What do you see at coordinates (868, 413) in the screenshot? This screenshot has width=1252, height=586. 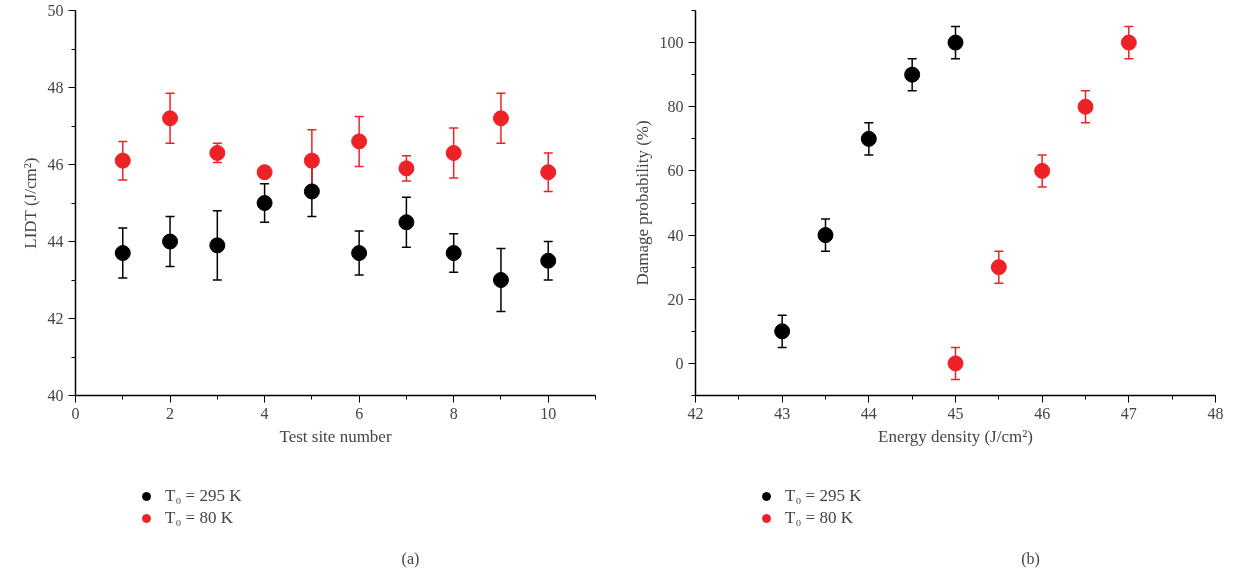 I see `x-tick-label: 44` at bounding box center [868, 413].